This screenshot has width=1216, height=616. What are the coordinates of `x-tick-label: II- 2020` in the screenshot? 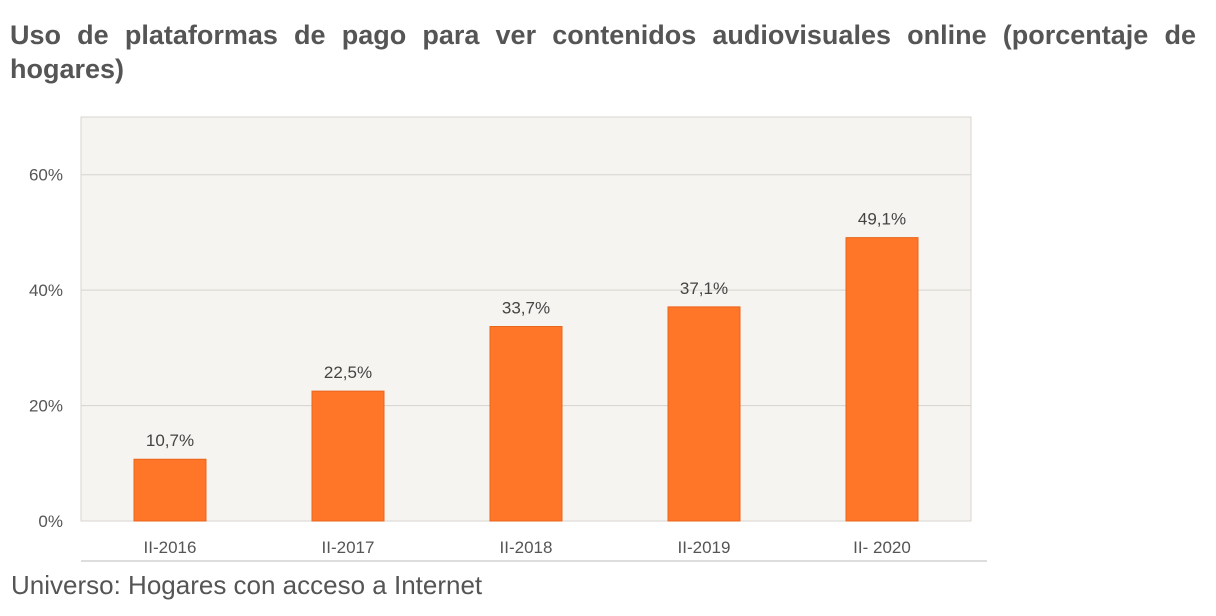 It's located at (882, 547).